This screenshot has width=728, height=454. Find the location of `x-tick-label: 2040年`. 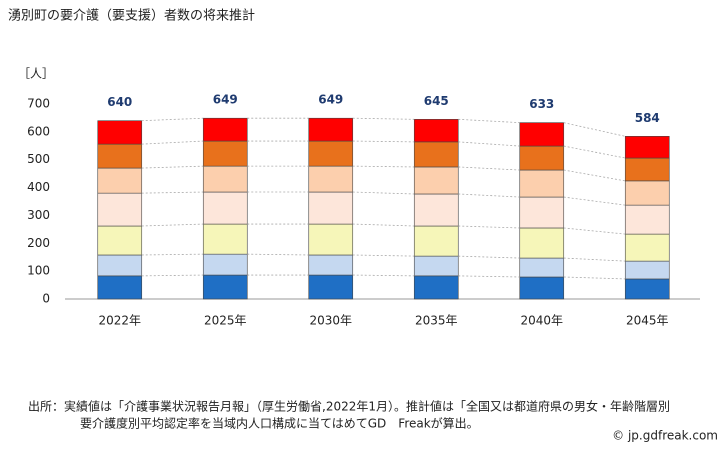

x-tick-label: 2040年 is located at coordinates (541, 321).